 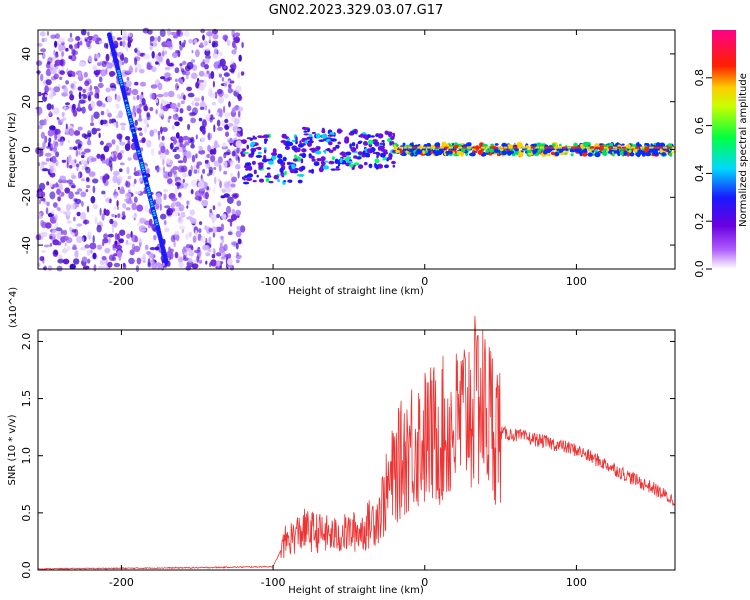 I want to click on colorbar-gradient, so click(x=724, y=149).